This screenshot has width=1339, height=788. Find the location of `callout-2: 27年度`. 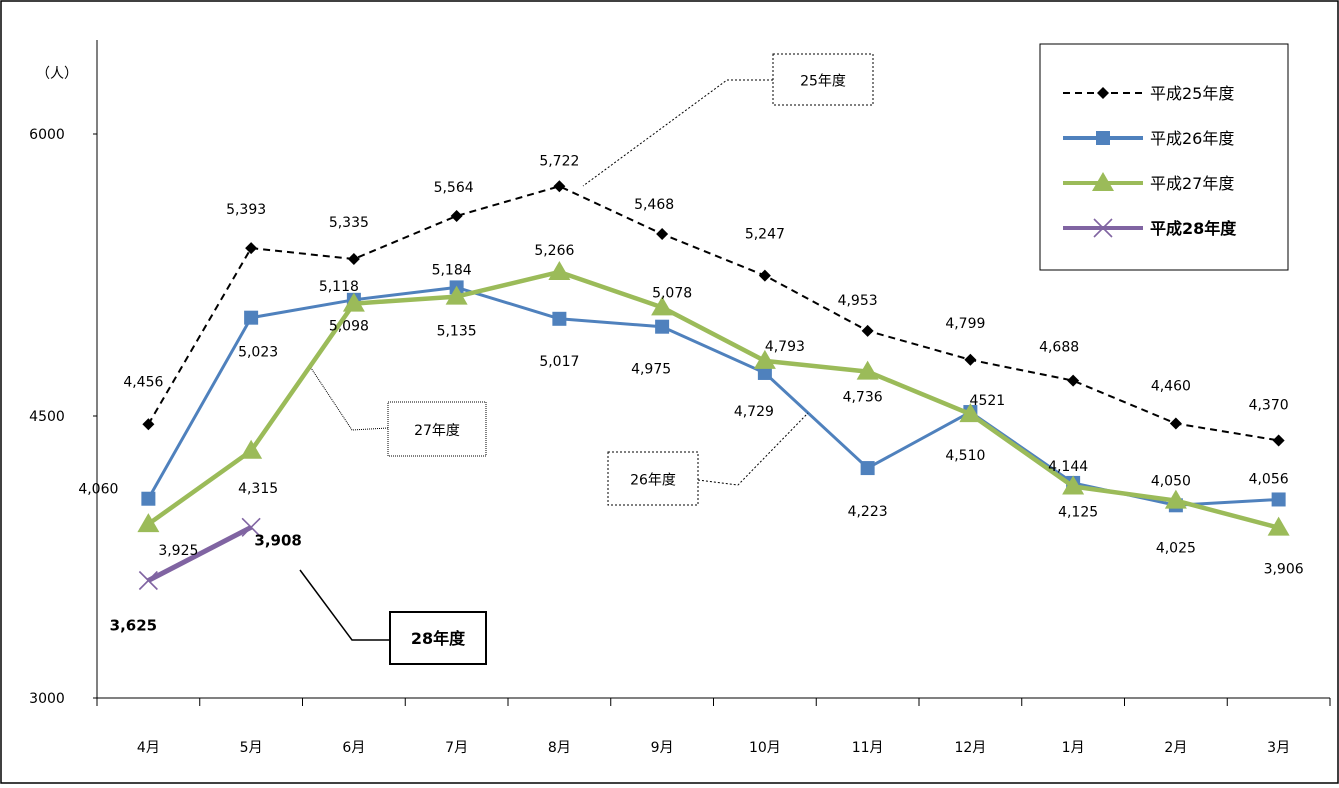

callout-2: 27年度 is located at coordinates (398, 412).